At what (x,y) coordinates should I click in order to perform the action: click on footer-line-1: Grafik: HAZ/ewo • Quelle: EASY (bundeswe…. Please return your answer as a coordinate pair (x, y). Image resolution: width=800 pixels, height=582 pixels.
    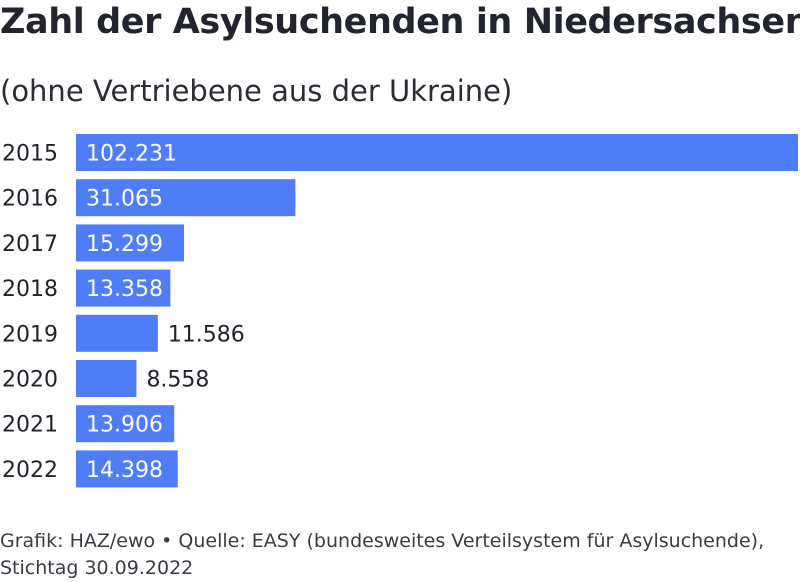
    Looking at the image, I should click on (382, 541).